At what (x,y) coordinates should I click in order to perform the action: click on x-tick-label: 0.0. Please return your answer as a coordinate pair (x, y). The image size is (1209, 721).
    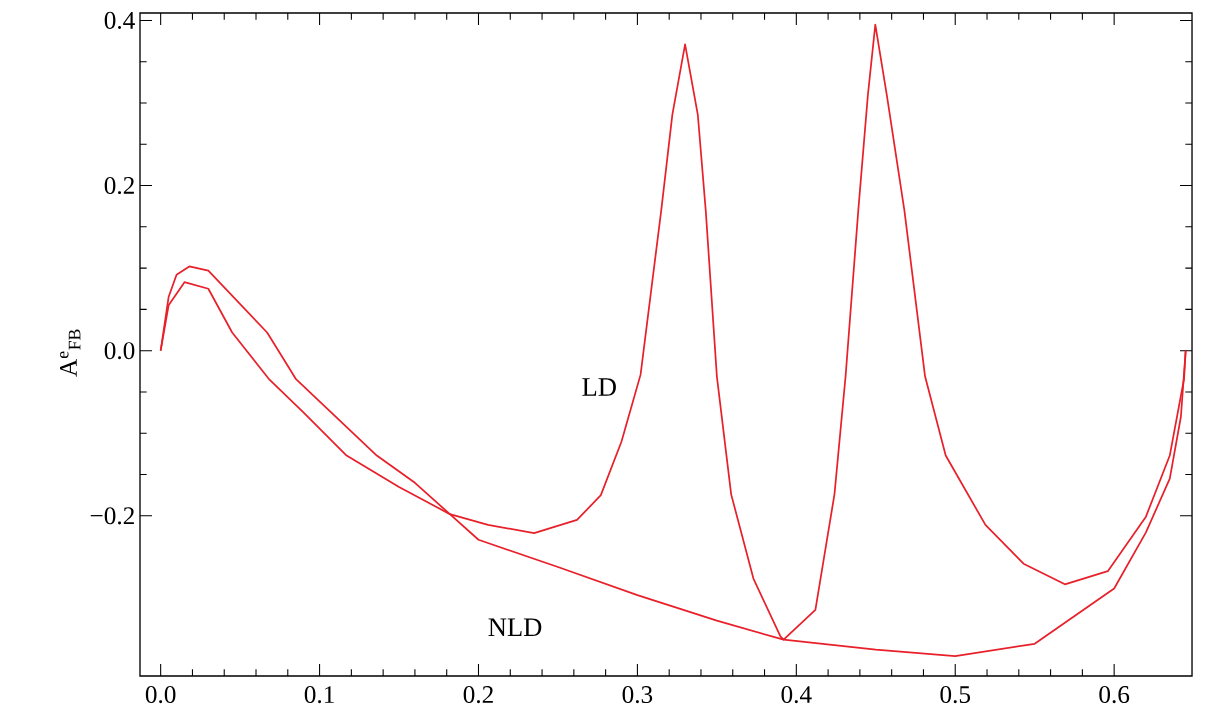
    Looking at the image, I should click on (160, 695).